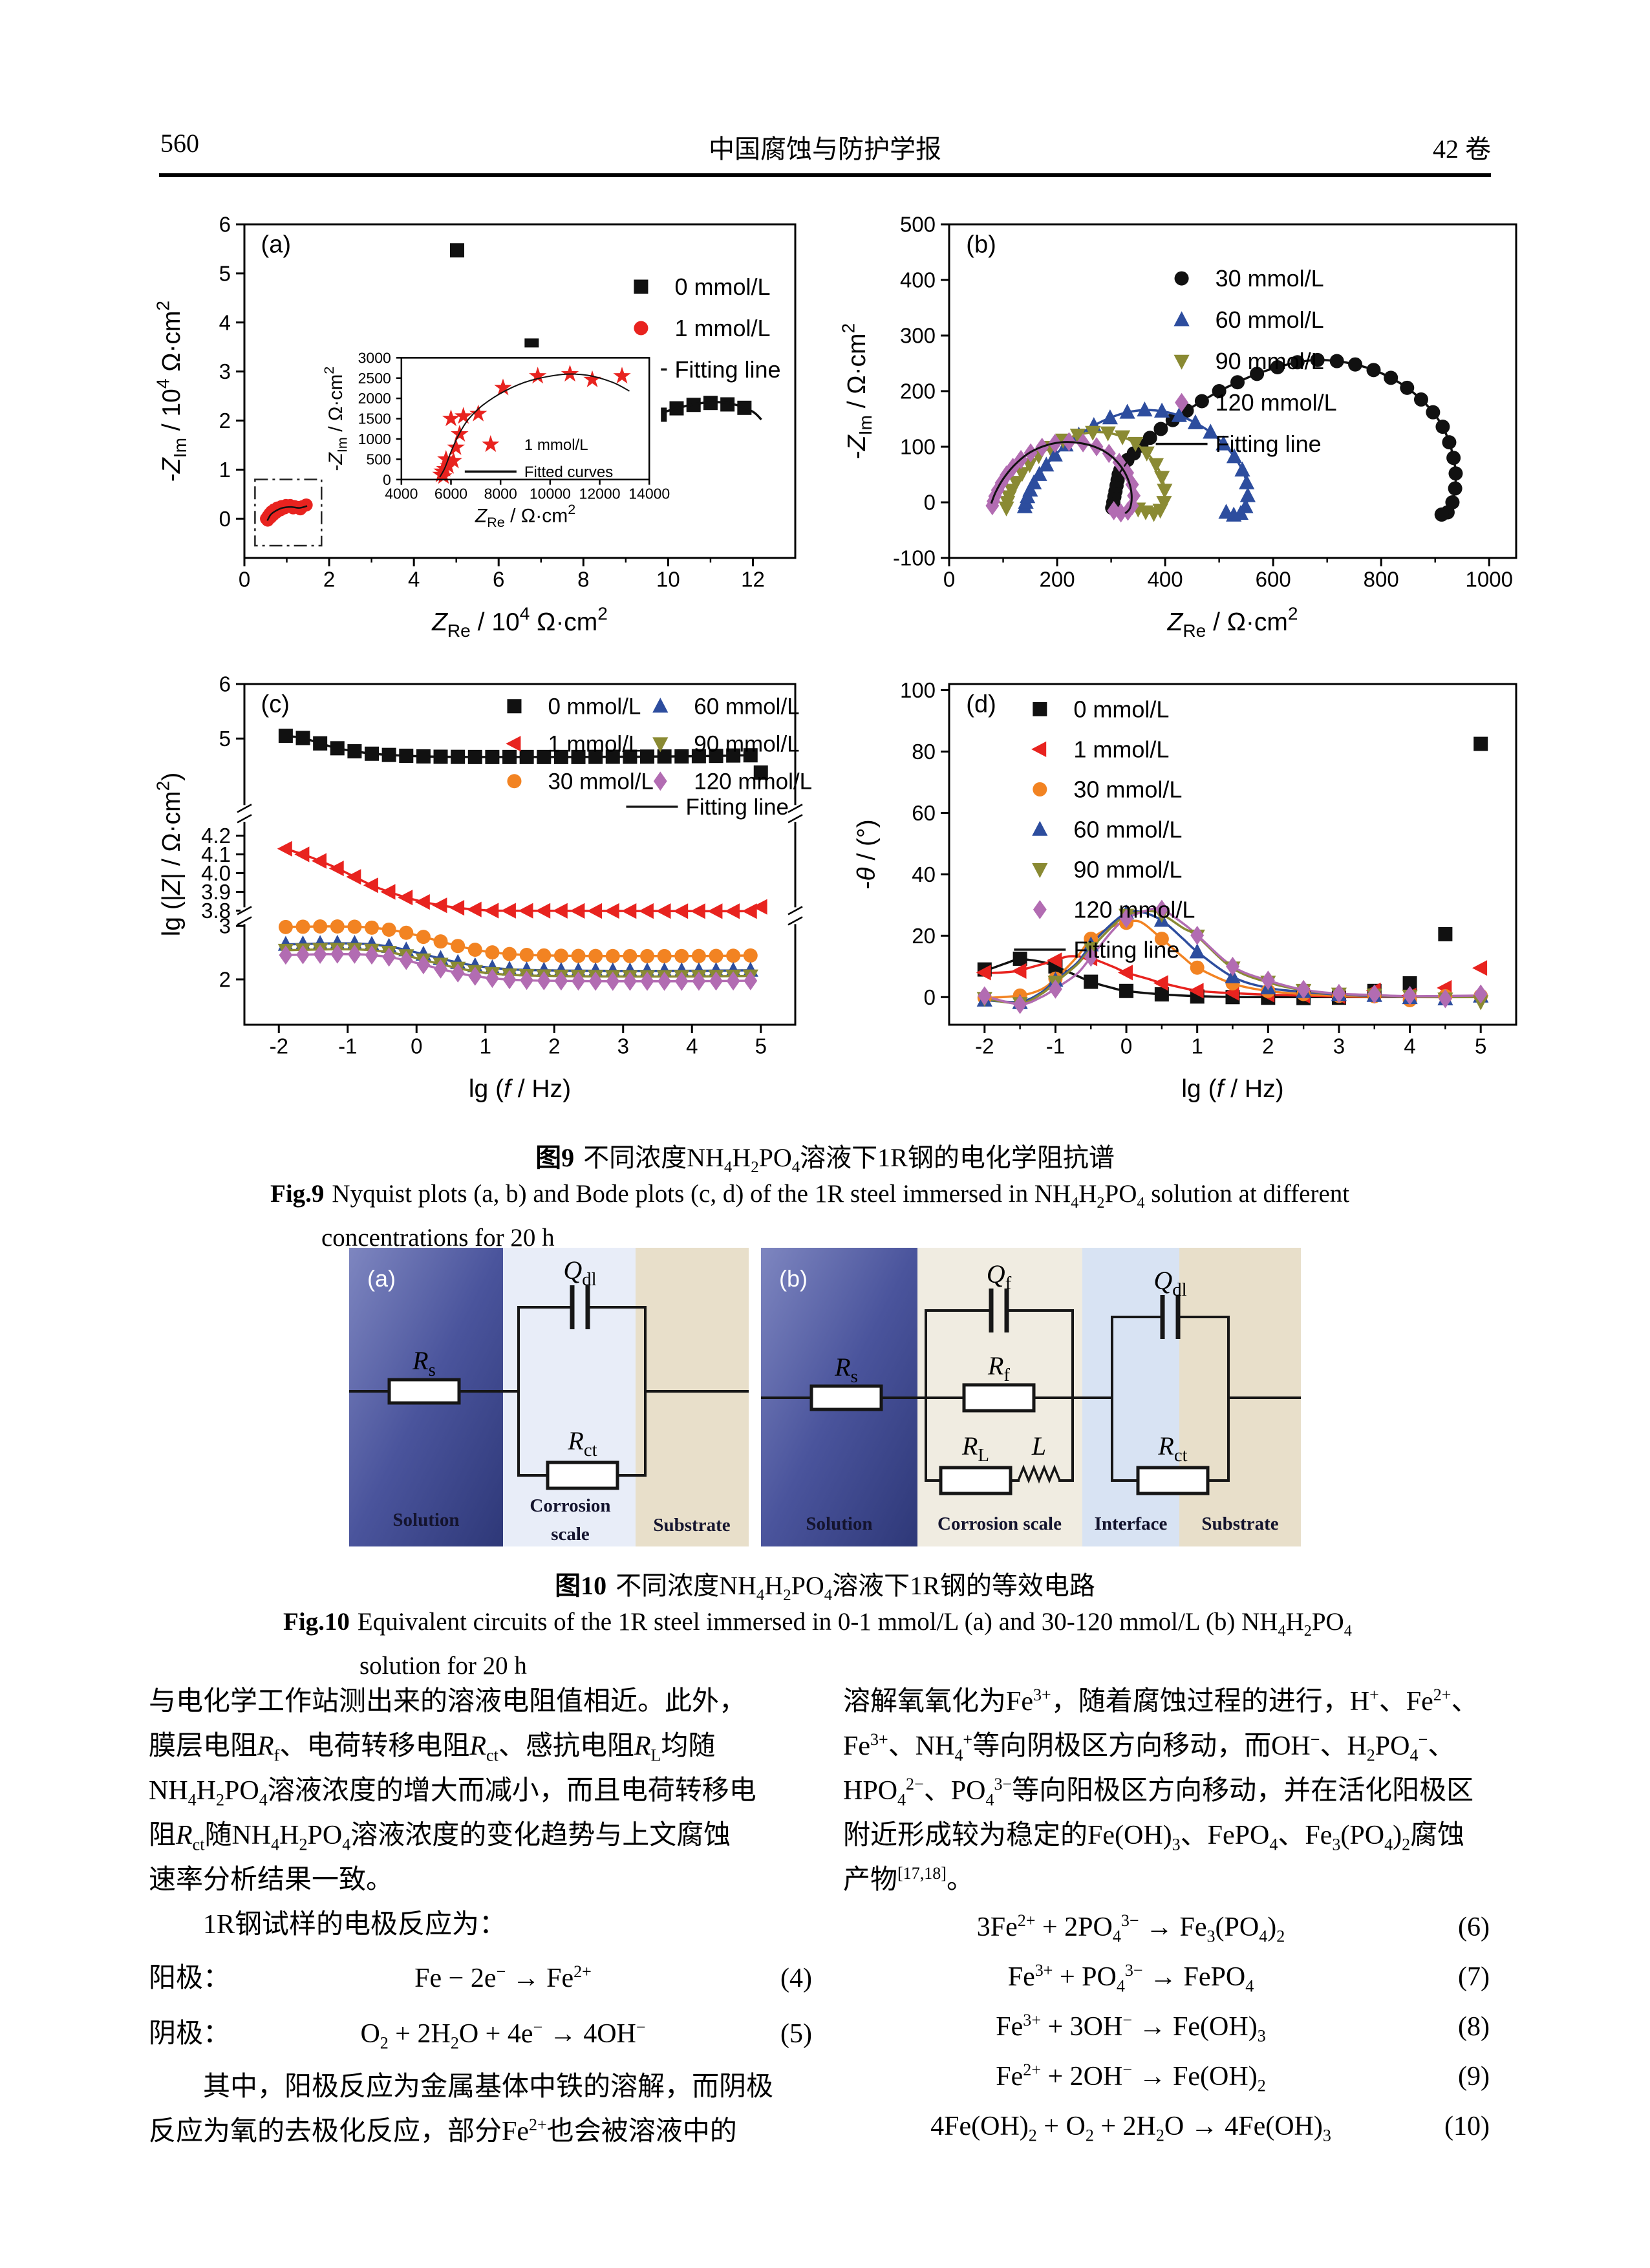 Image resolution: width=1650 pixels, height=2268 pixels. What do you see at coordinates (275, 704) in the screenshot?
I see `svg-text: (c)` at bounding box center [275, 704].